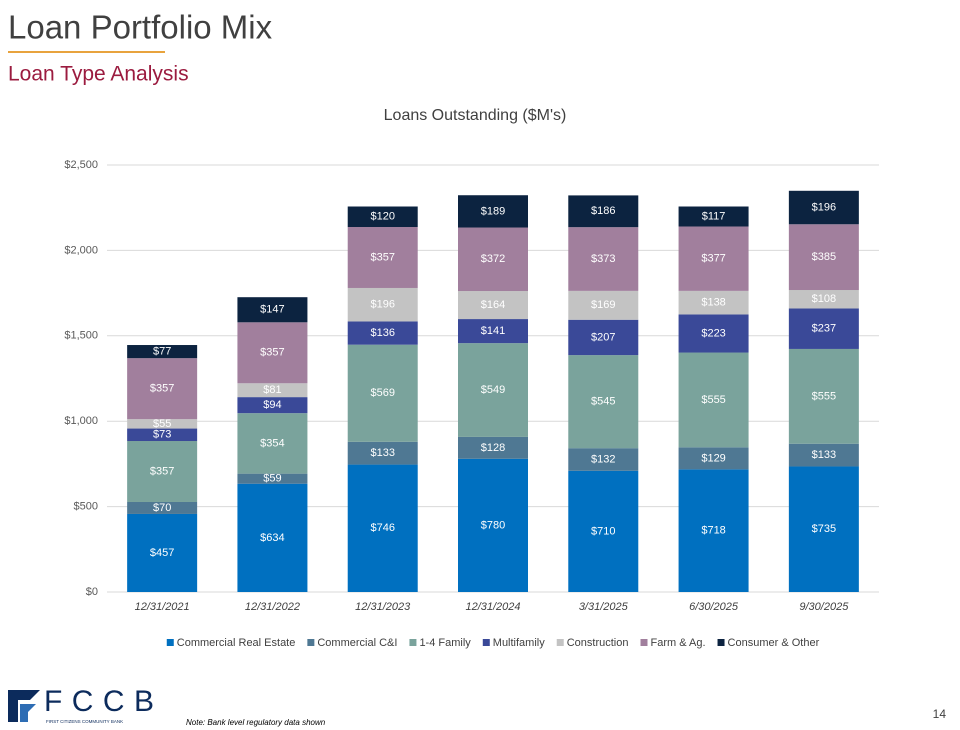 The image size is (960, 730). Describe the element at coordinates (81, 250) in the screenshot. I see `y-tick-label: $2,000` at that location.